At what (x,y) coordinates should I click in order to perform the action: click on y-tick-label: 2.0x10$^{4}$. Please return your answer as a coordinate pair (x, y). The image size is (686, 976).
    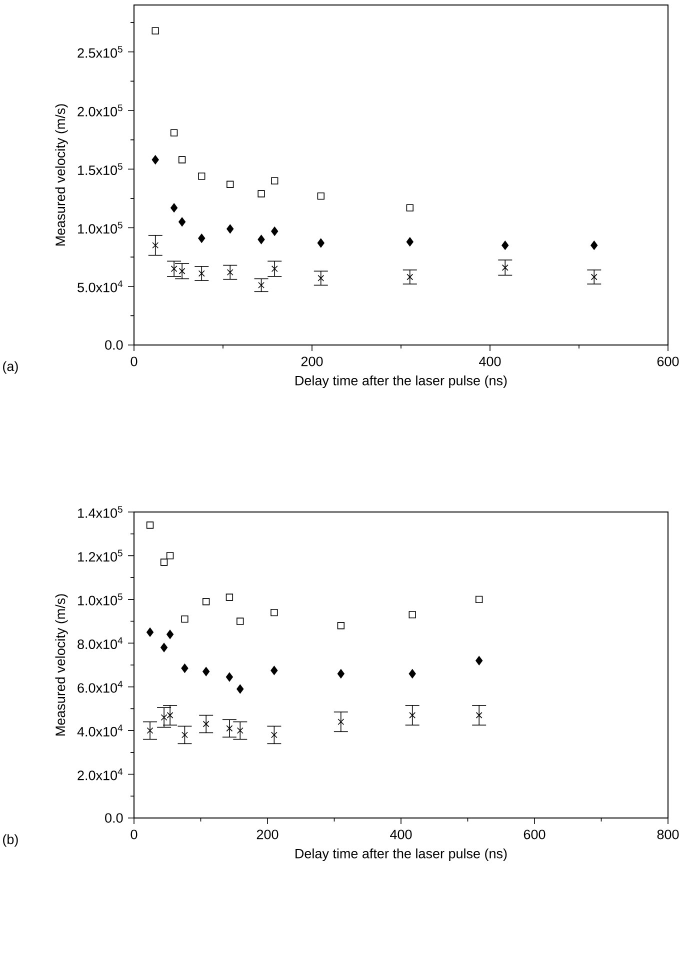
    Looking at the image, I should click on (100, 774).